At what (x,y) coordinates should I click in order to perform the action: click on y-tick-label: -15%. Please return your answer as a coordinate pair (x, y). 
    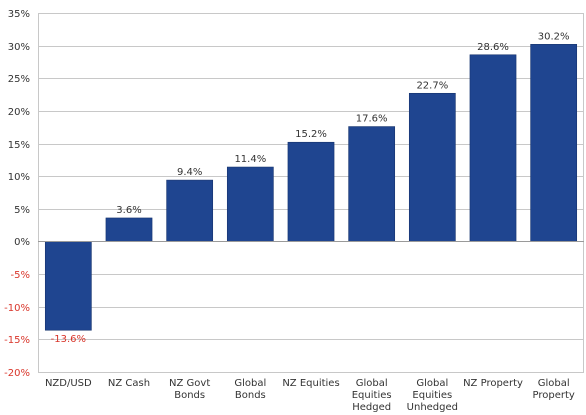
    Looking at the image, I should click on (17, 340).